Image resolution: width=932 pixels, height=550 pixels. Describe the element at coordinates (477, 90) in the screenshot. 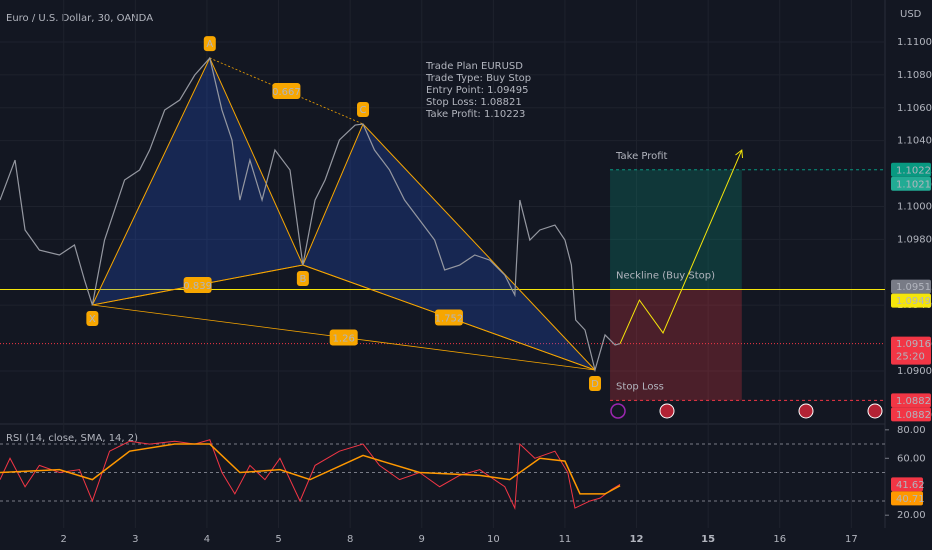

I see `trade-plan-line: Entry Point: 1.09495` at that location.